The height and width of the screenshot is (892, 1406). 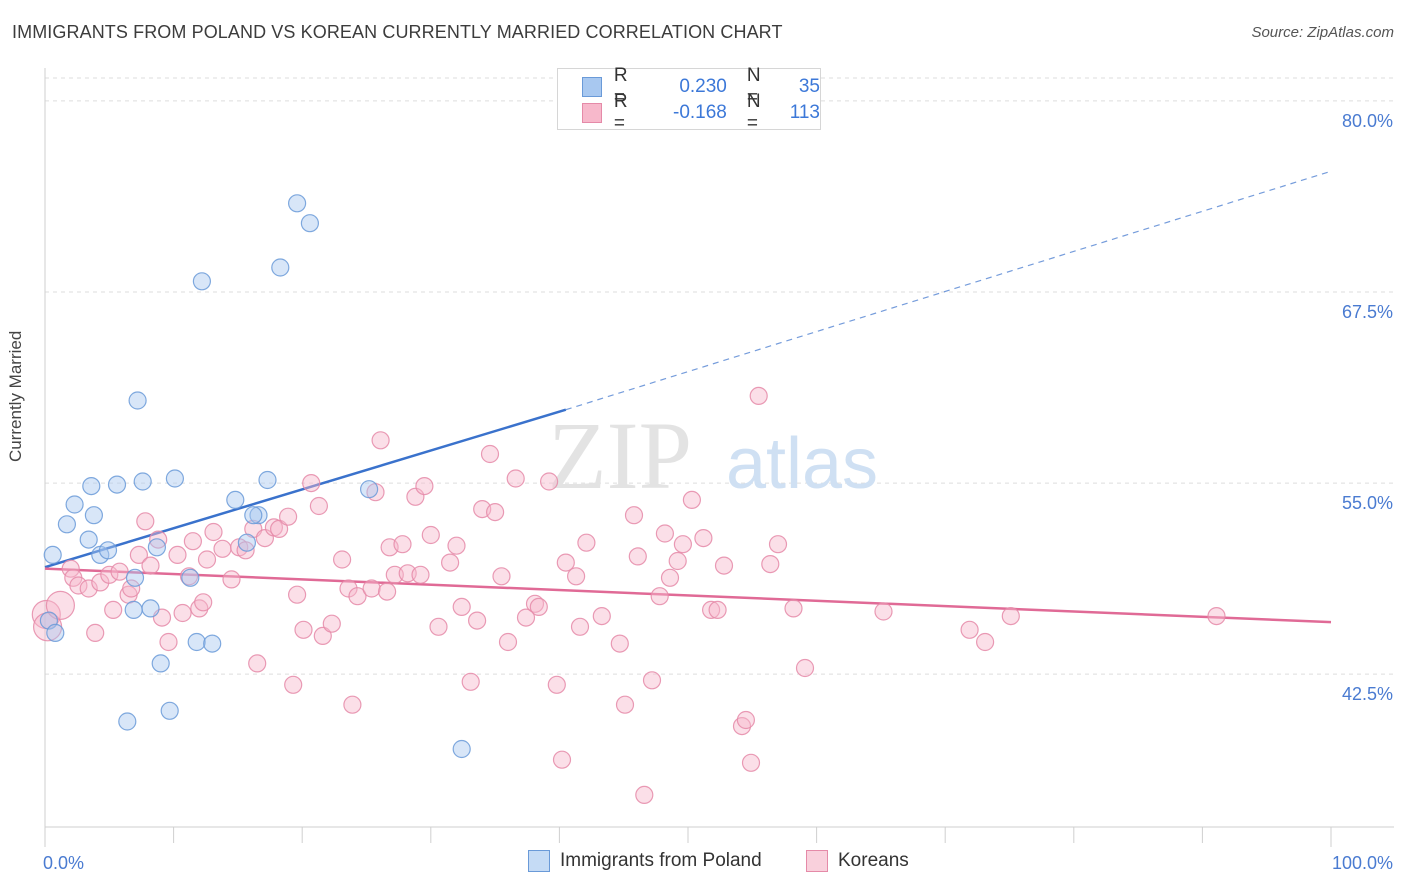 What do you see at coordinates (700, 112) in the screenshot?
I see `legend-r-value: -0.168` at bounding box center [700, 112].